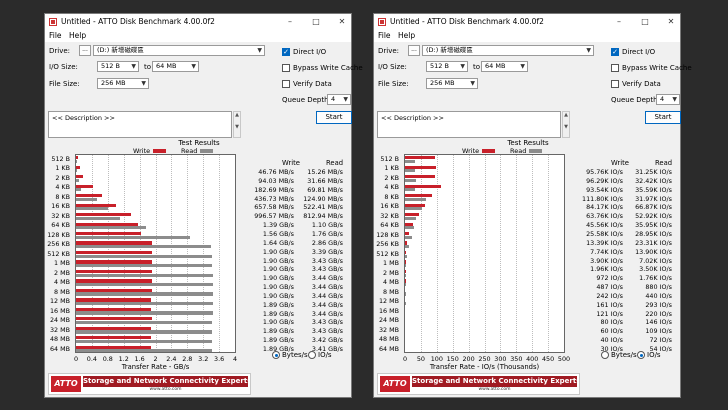 Image resolution: width=728 pixels, height=410 pixels. Describe the element at coordinates (387, 253) in the screenshot. I see `y-tick-label: 512 KB` at that location.